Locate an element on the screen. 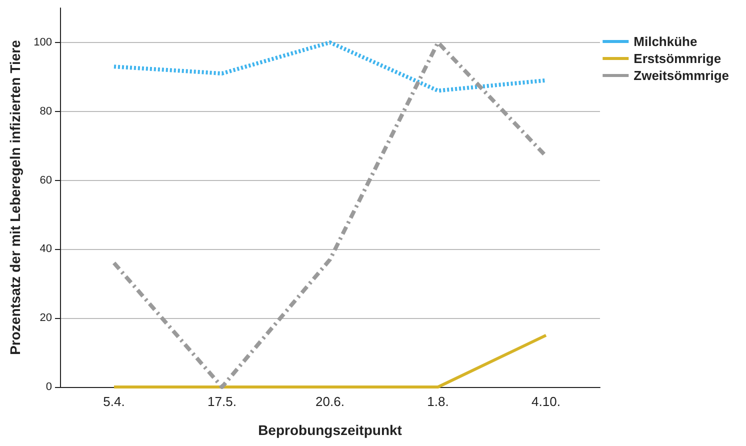  y-tick-label: 40 is located at coordinates (46, 249).